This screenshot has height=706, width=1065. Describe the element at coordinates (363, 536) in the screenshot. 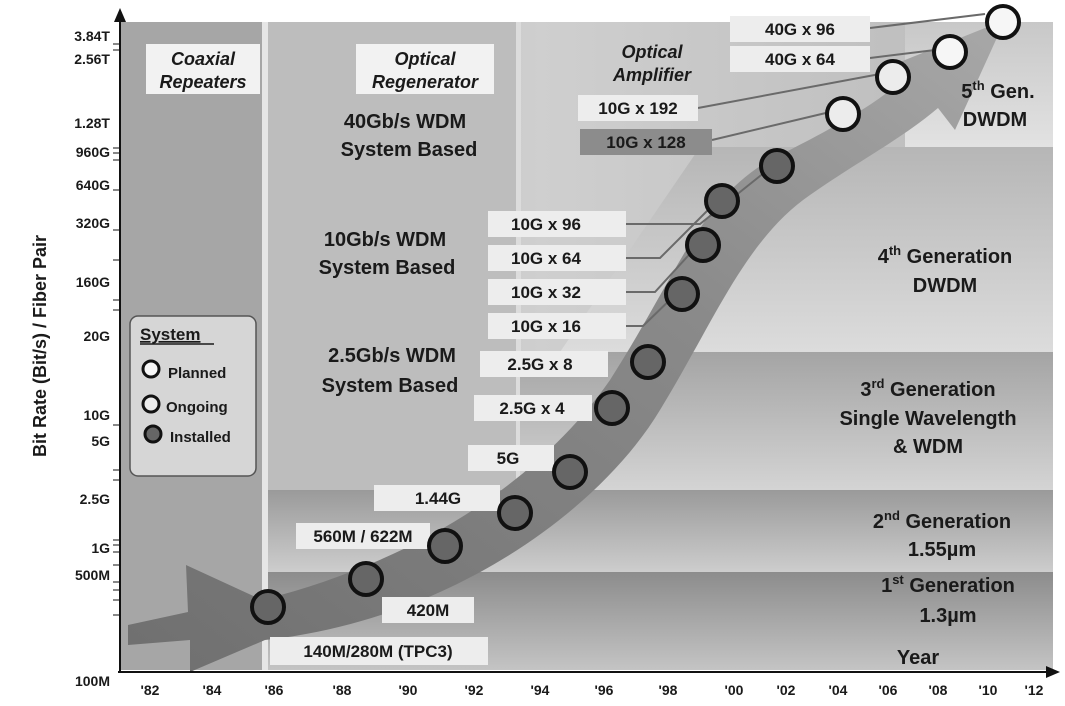

I see `capacity-label-560m-622m: 560M / 622M` at that location.